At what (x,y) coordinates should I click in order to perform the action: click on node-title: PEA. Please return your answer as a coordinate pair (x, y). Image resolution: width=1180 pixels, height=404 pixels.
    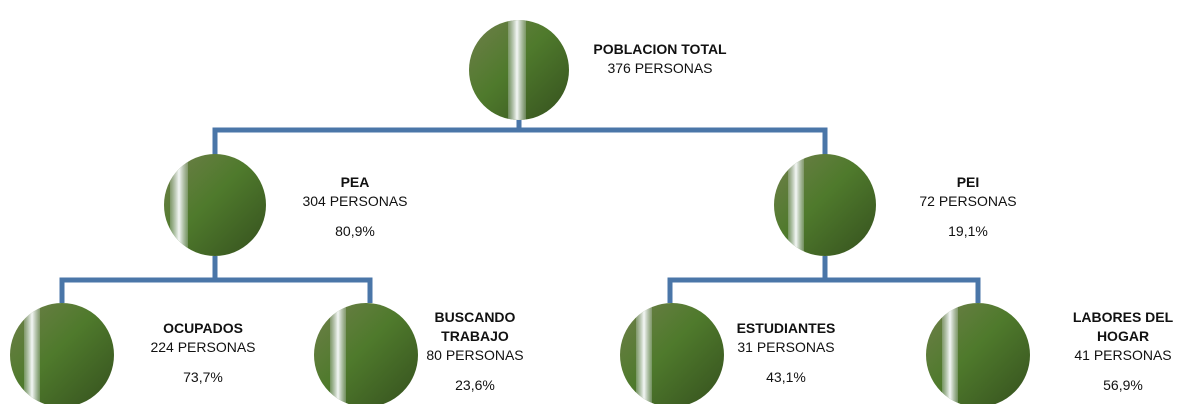
    Looking at the image, I should click on (355, 182).